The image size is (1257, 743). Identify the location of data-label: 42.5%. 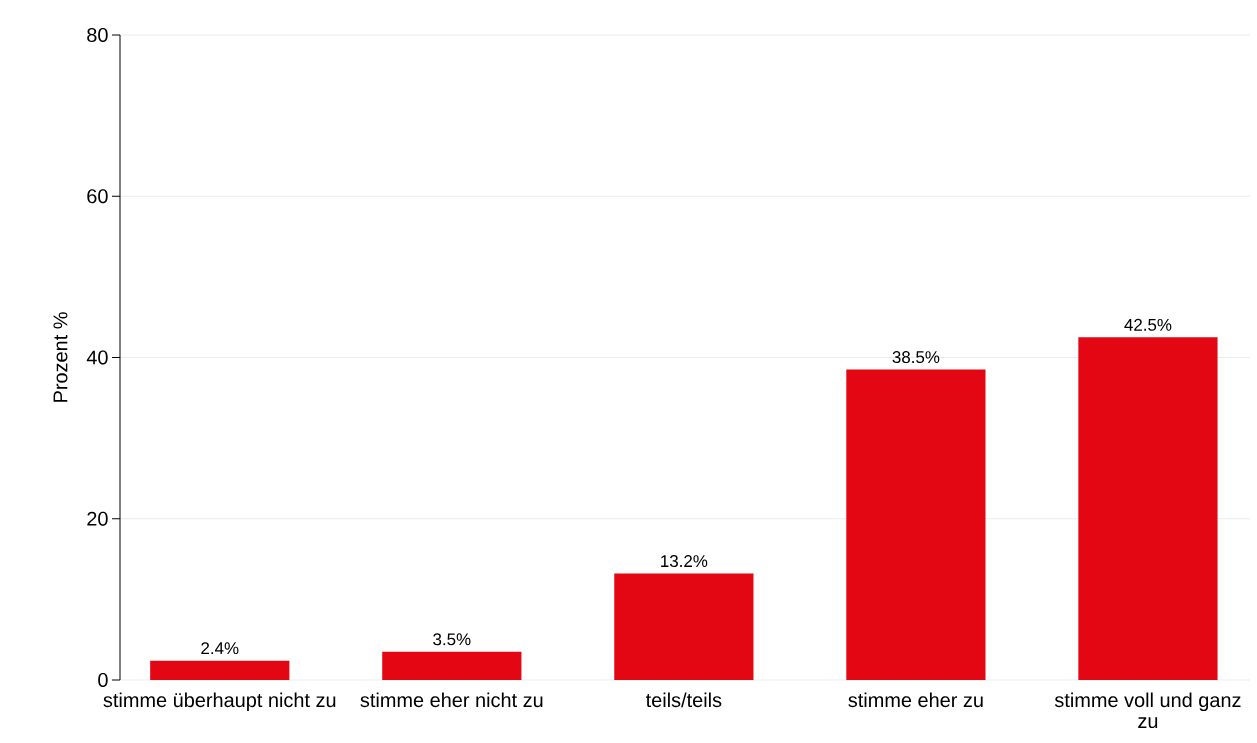
(1148, 324).